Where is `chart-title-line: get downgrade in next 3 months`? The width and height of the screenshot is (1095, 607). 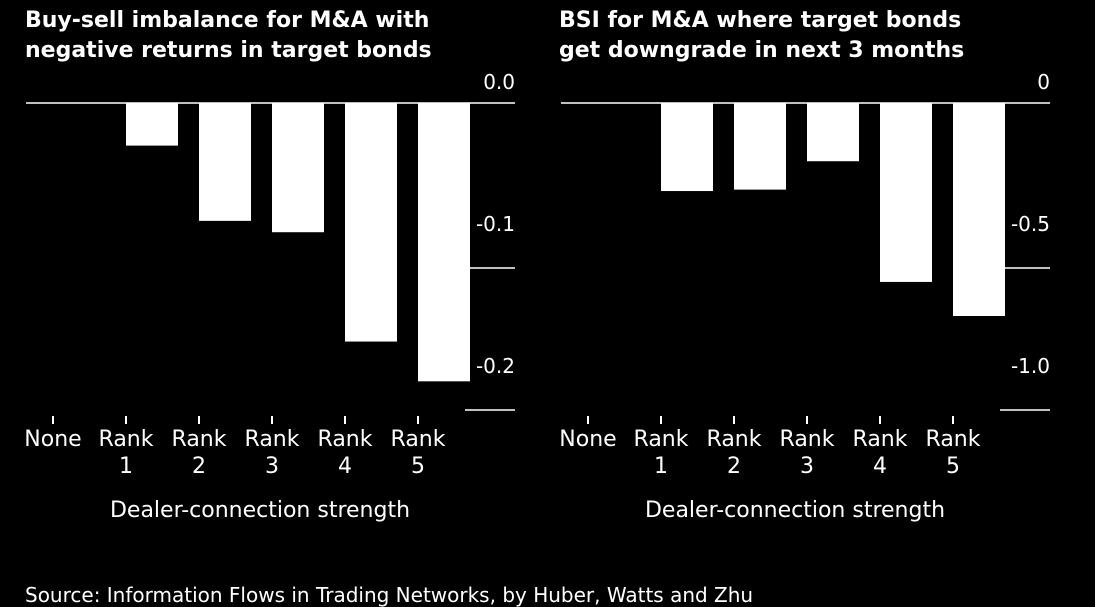
chart-title-line: get downgrade in next 3 months is located at coordinates (762, 50).